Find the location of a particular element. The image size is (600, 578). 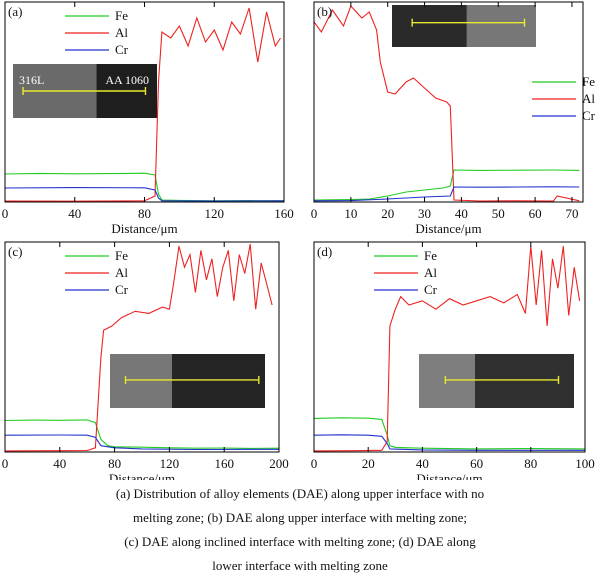

x-tick-label: 200 is located at coordinates (279, 463).